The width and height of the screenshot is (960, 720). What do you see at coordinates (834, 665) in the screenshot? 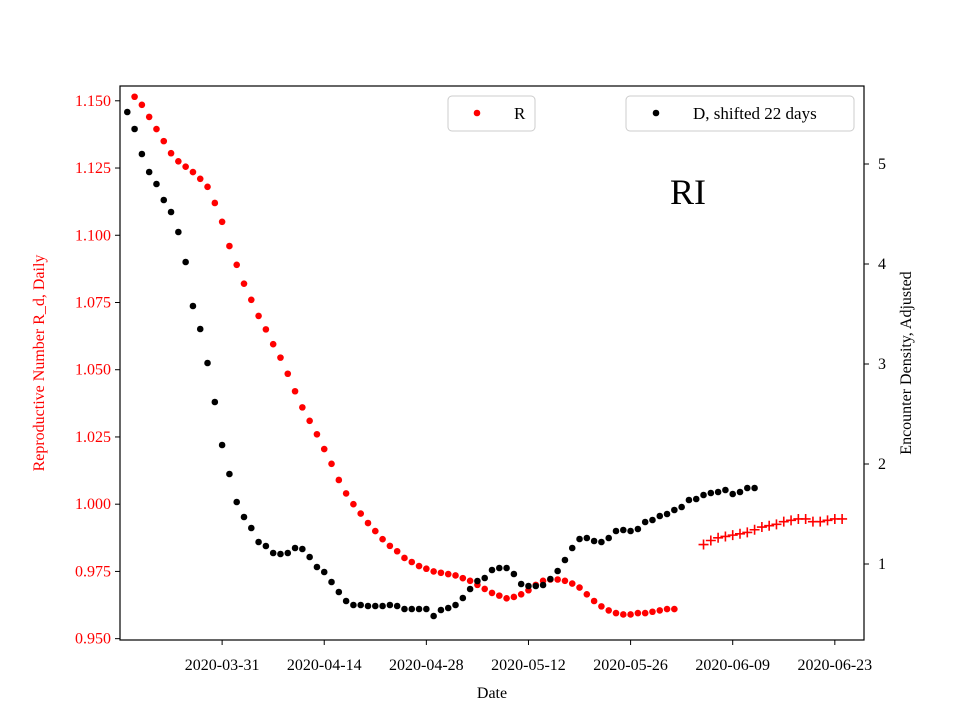
I see `x-tick-label: 2020-06-23` at bounding box center [834, 665].